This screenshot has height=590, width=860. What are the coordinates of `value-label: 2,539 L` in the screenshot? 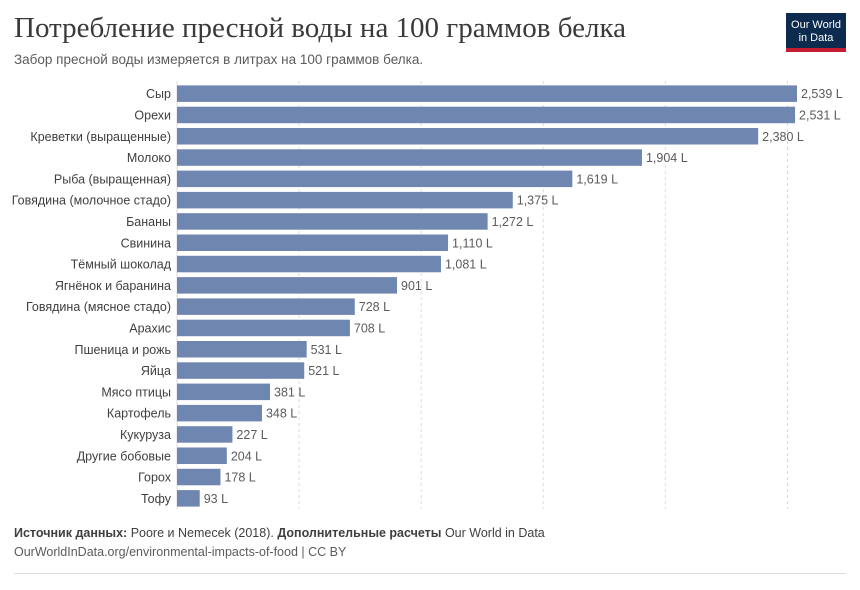 It's located at (822, 94).